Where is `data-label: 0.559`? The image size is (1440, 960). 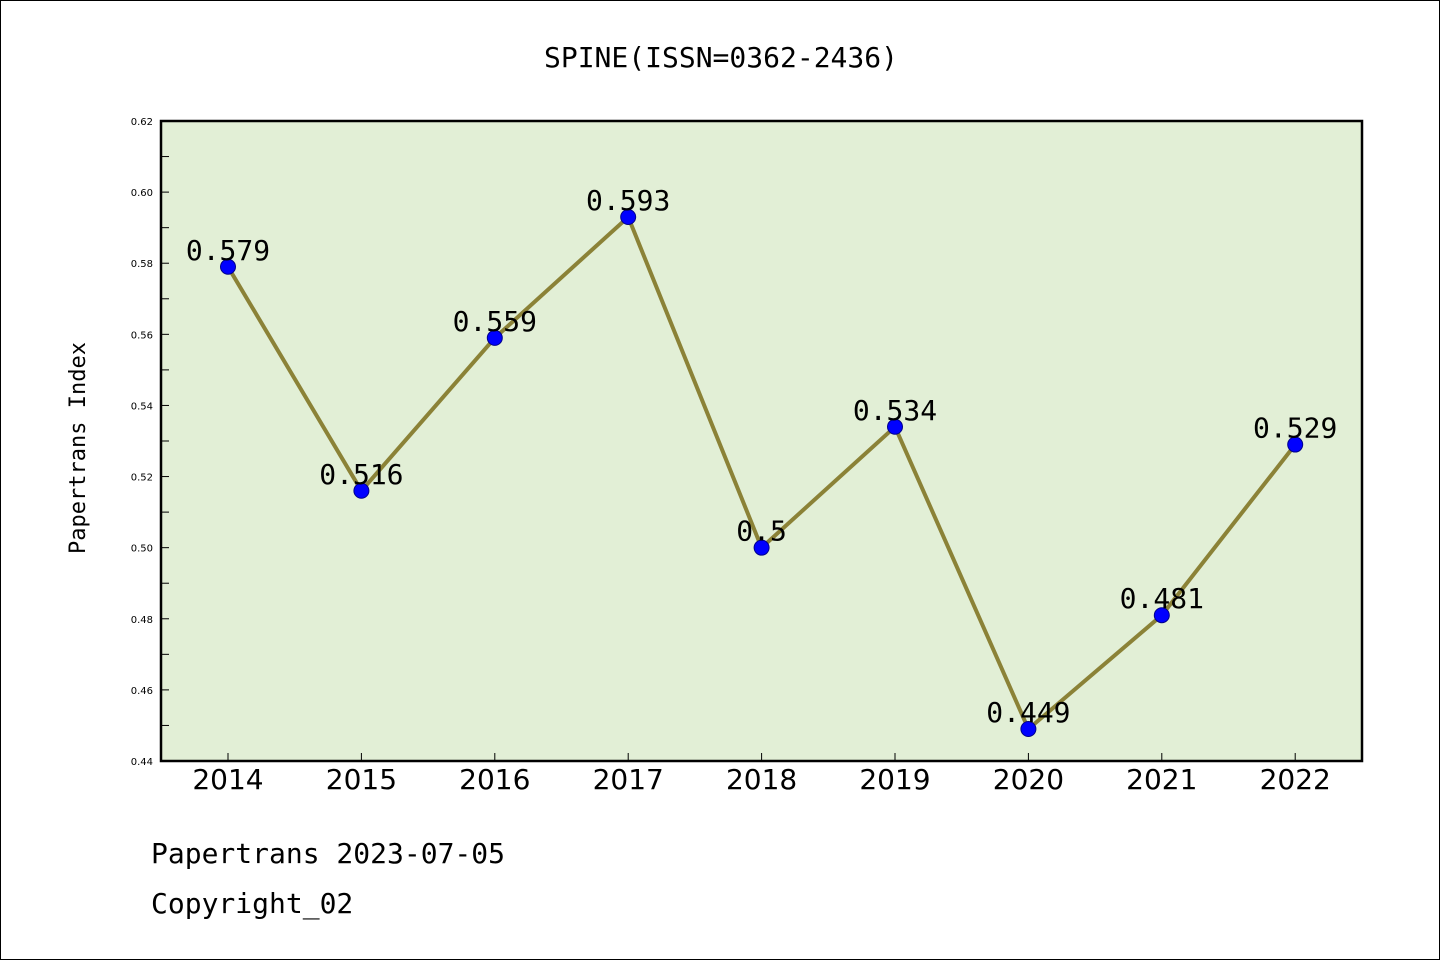
data-label: 0.559 is located at coordinates (495, 321).